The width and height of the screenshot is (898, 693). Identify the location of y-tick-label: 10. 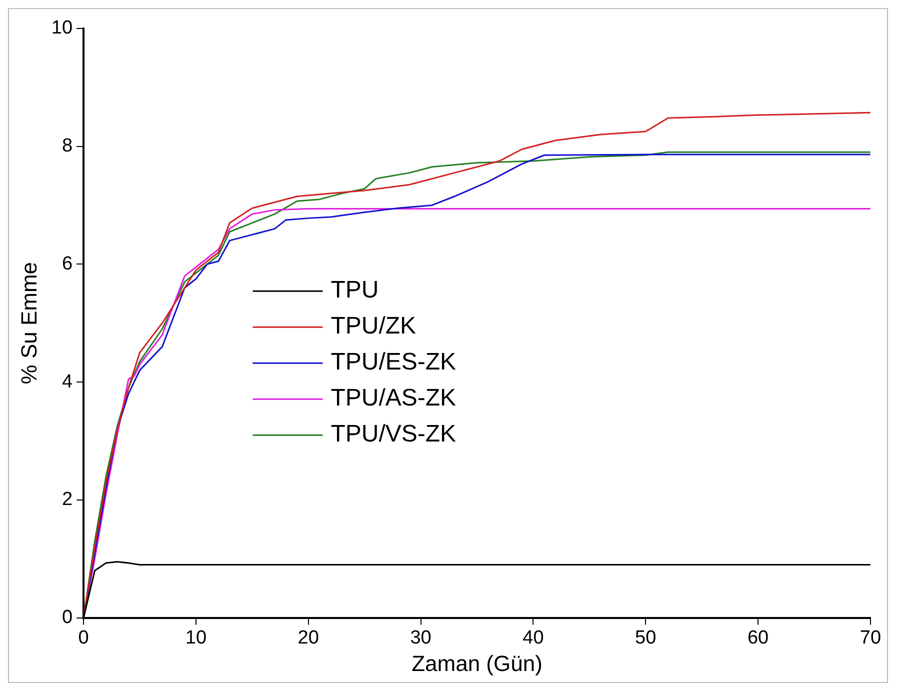
(62, 28).